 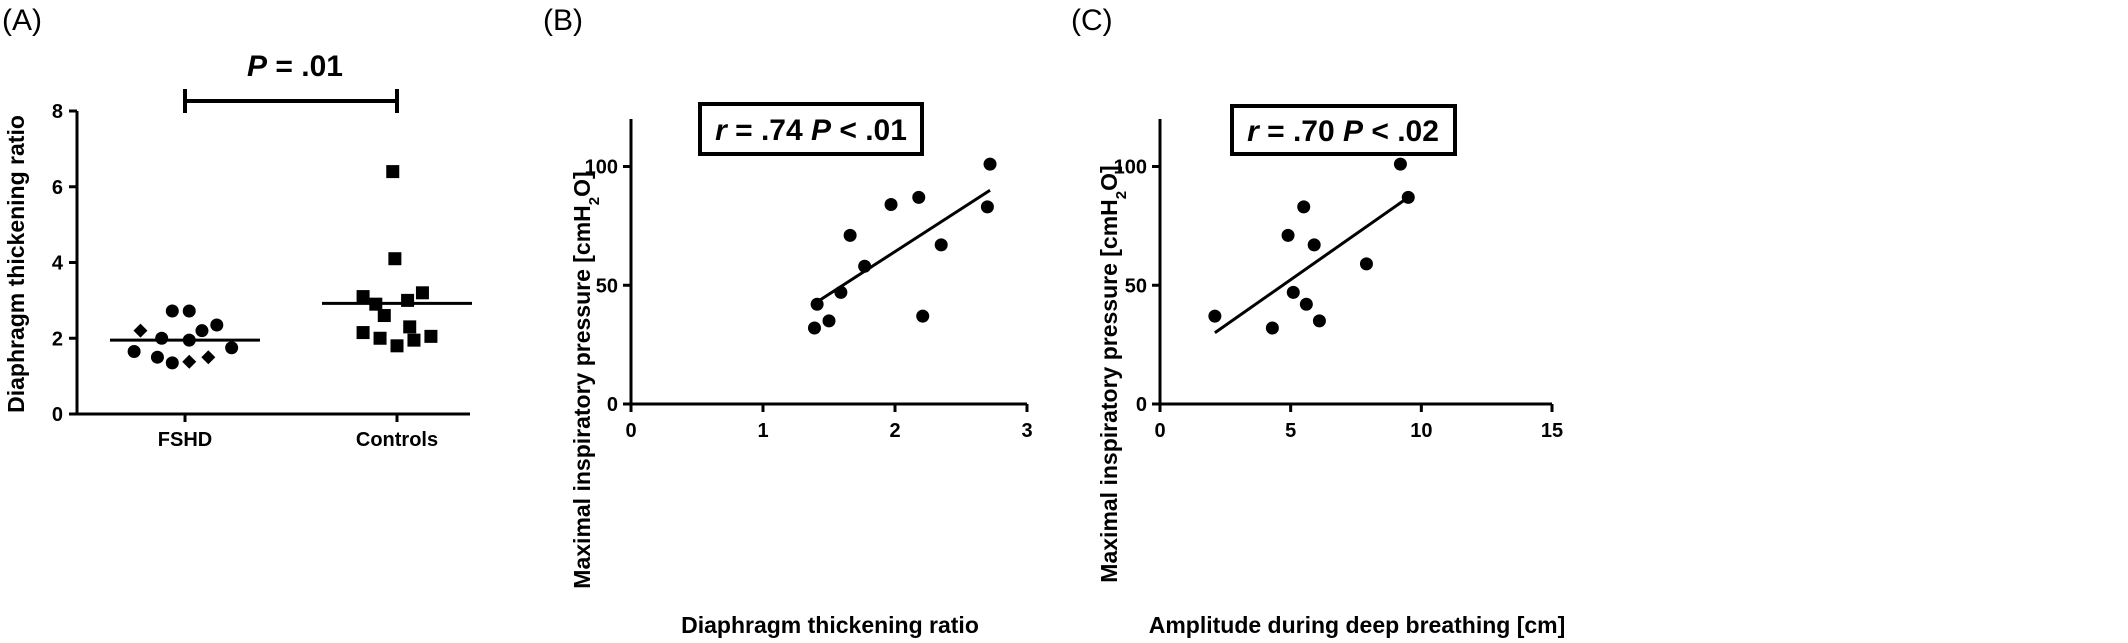 I want to click on panel-b-correlation-text: r = .74 P < .01, so click(x=811, y=130).